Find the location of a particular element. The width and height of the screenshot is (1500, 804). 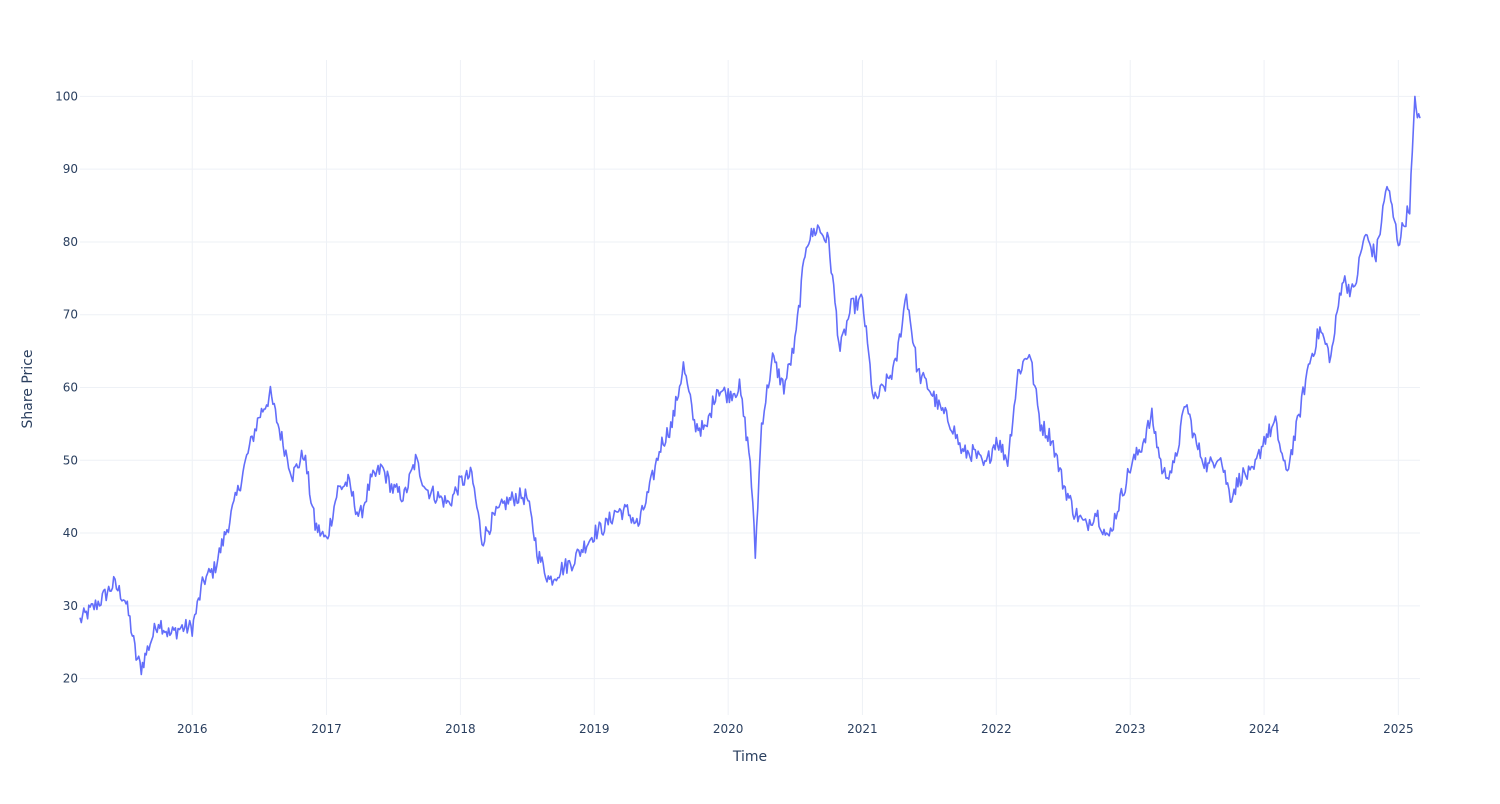

x-axis-title: Time is located at coordinates (749, 757).